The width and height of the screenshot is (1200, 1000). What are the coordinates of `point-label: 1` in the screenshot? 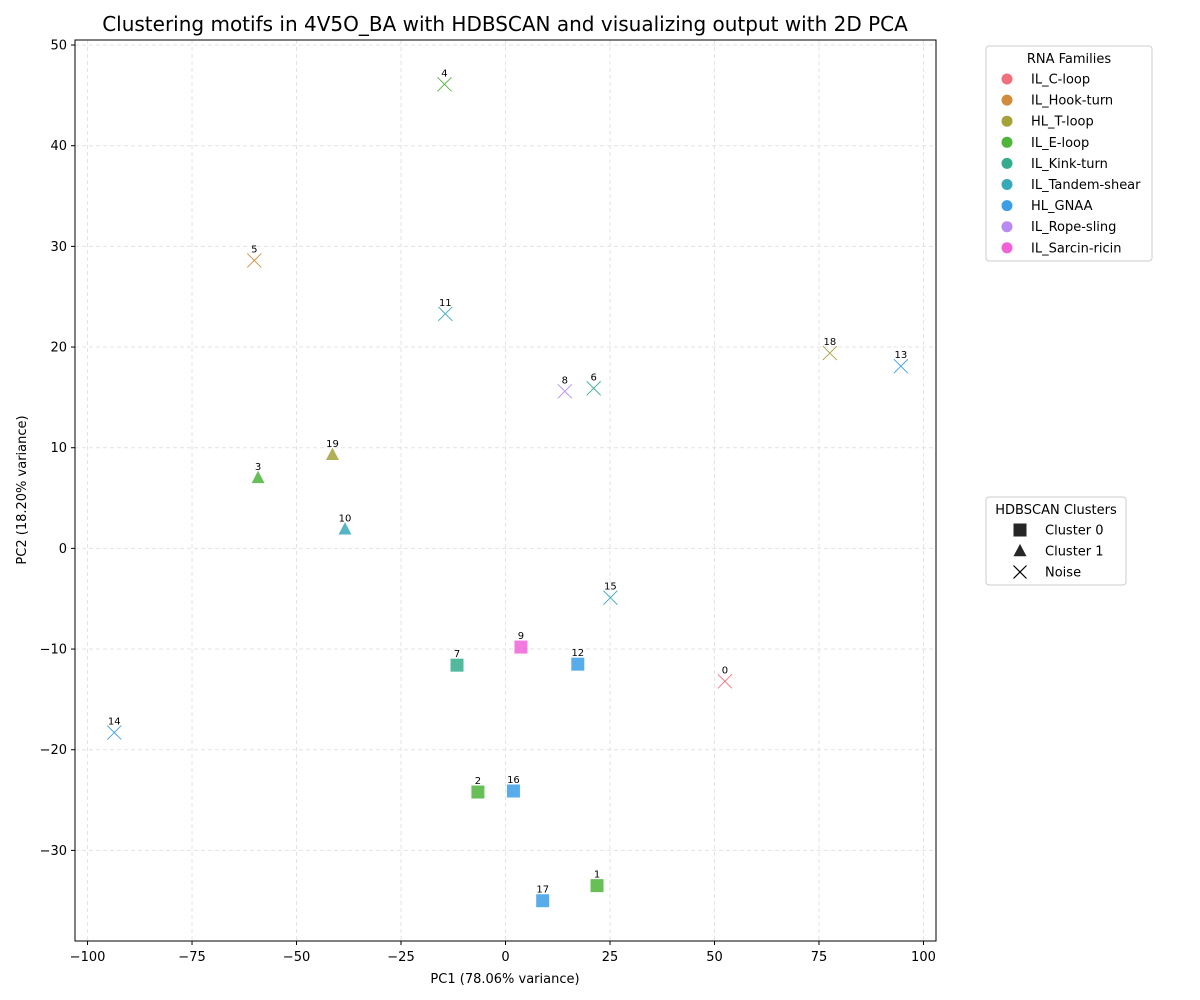 It's located at (597, 875).